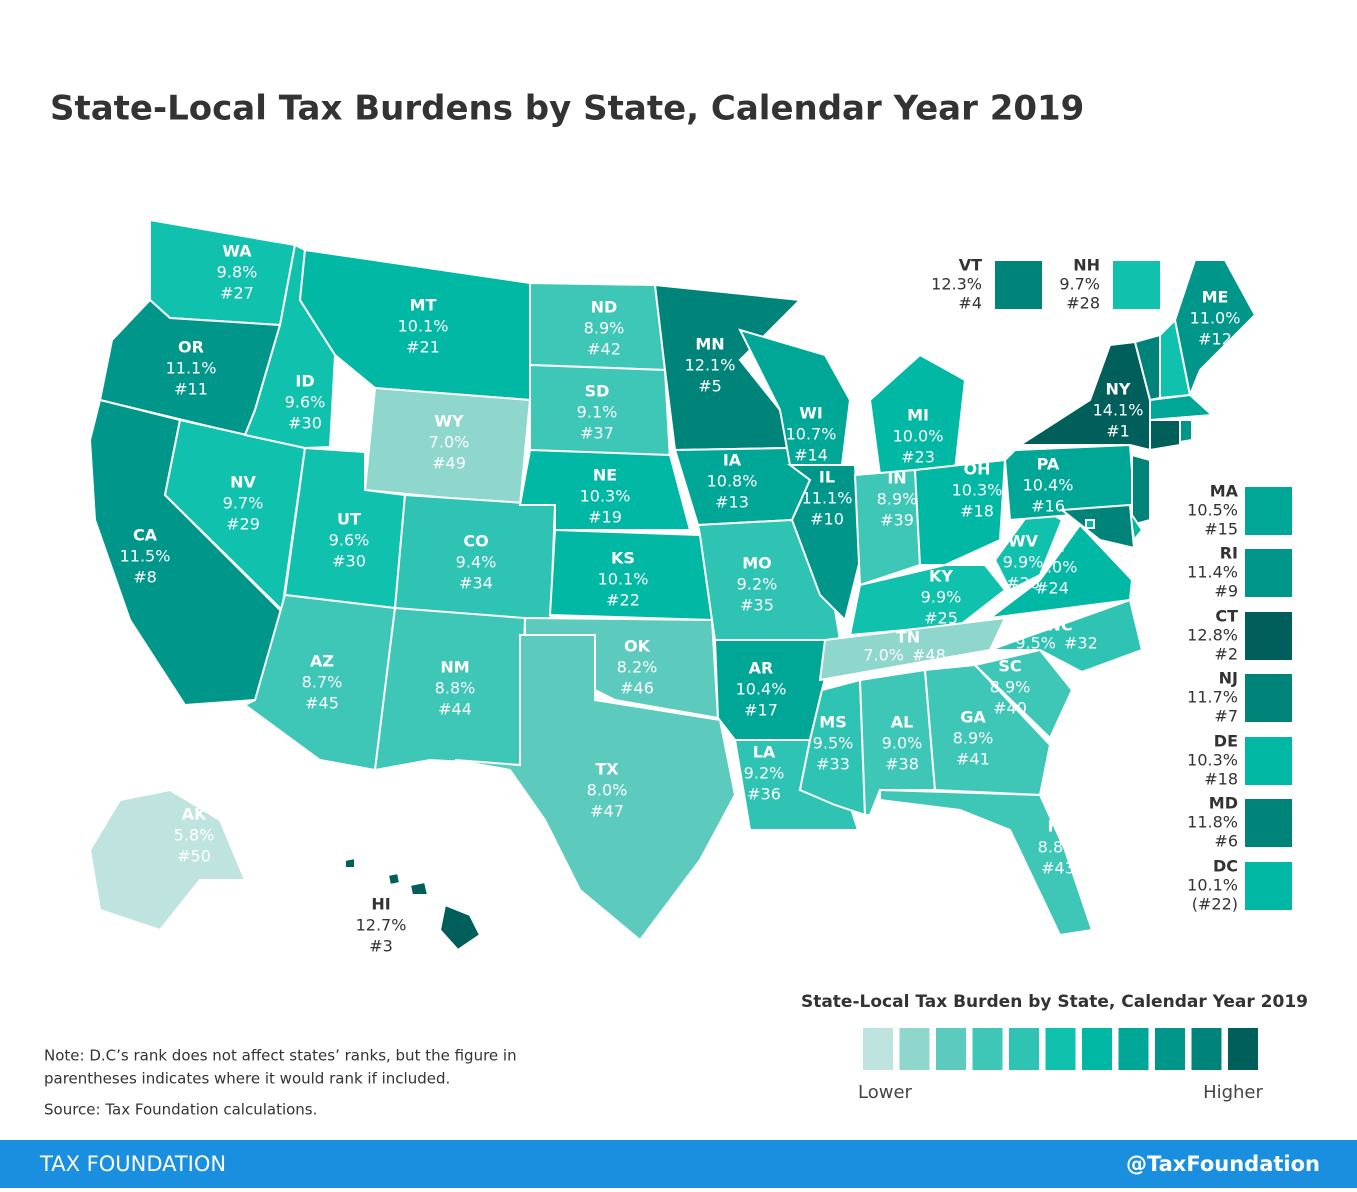 This screenshot has width=1357, height=1192. What do you see at coordinates (605, 496) in the screenshot?
I see `state-value: 10.3%` at bounding box center [605, 496].